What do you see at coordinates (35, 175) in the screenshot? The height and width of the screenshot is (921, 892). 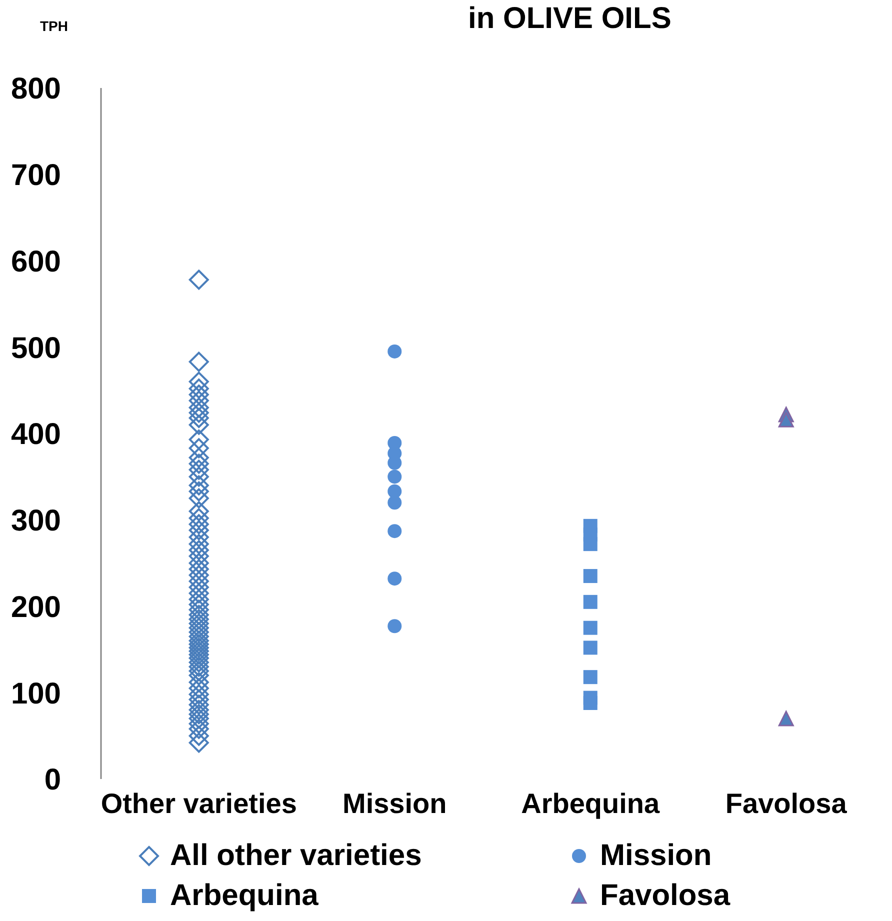 I see `y-tick-label: 700` at bounding box center [35, 175].